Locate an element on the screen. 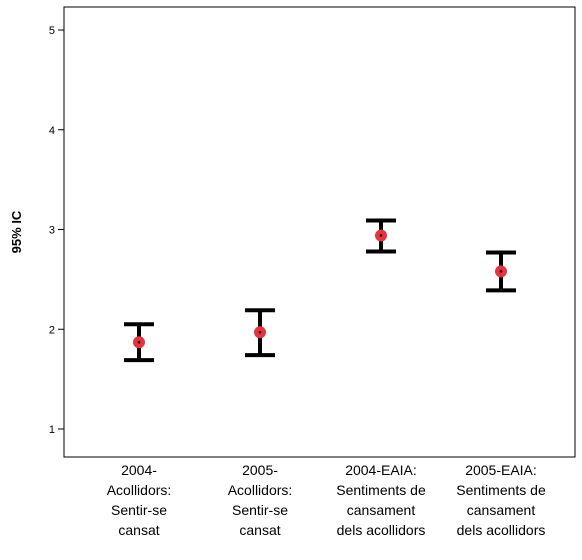 The width and height of the screenshot is (582, 560). x-category-label-line: 2004- is located at coordinates (139, 470).